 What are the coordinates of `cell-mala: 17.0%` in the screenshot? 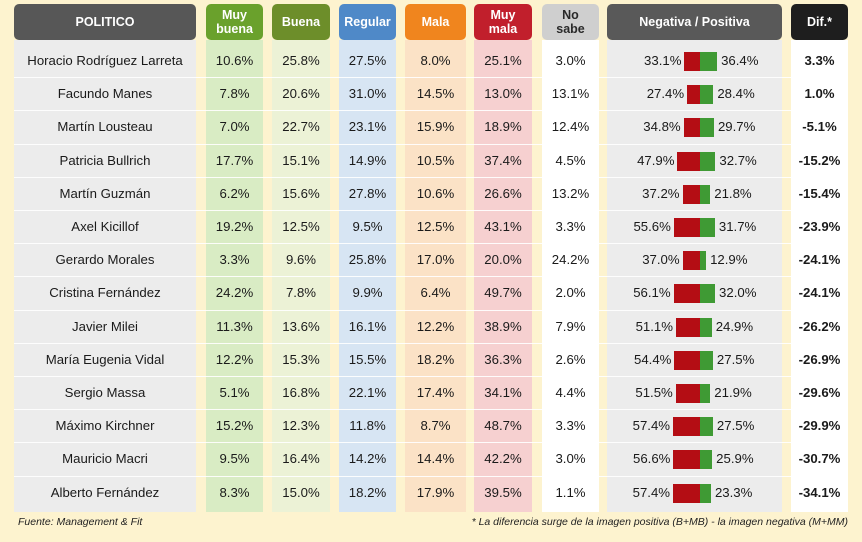 It's located at (435, 259).